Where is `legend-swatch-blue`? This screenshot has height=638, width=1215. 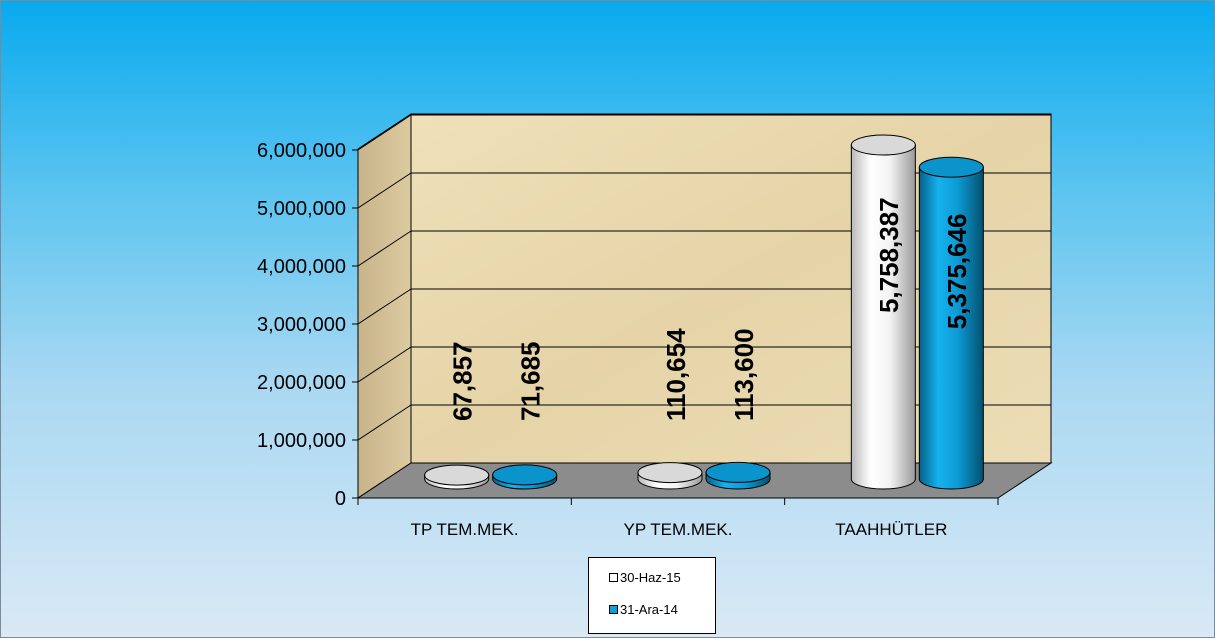 legend-swatch-blue is located at coordinates (613, 609).